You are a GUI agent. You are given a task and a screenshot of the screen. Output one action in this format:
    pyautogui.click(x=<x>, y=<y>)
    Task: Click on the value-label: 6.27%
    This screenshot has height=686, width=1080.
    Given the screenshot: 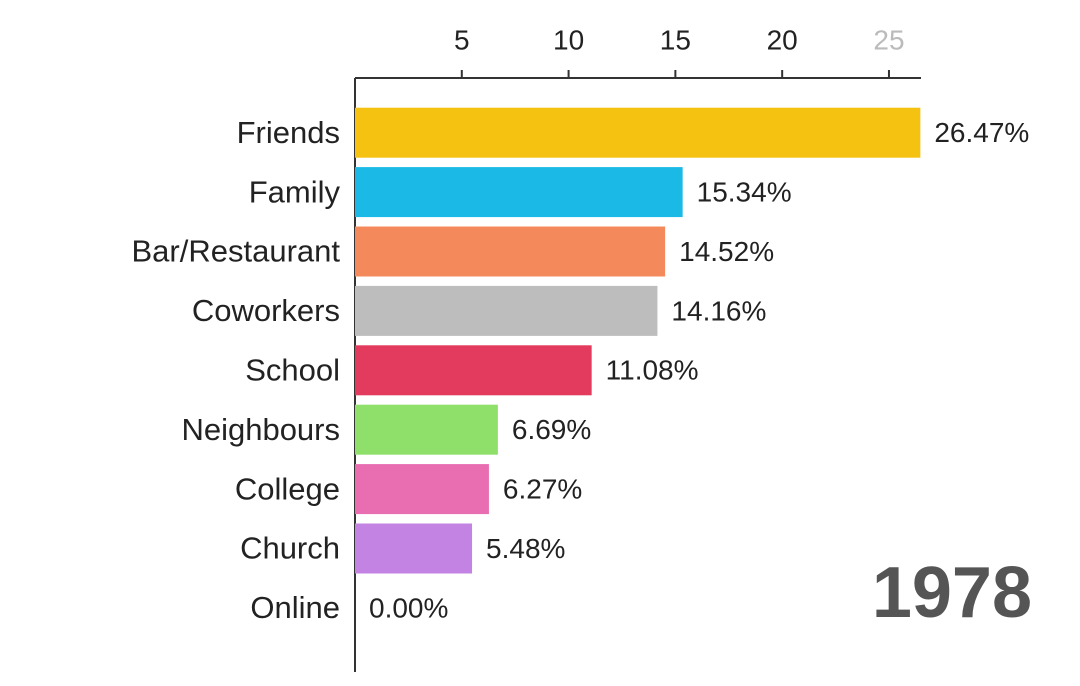 What is the action you would take?
    pyautogui.click(x=542, y=488)
    